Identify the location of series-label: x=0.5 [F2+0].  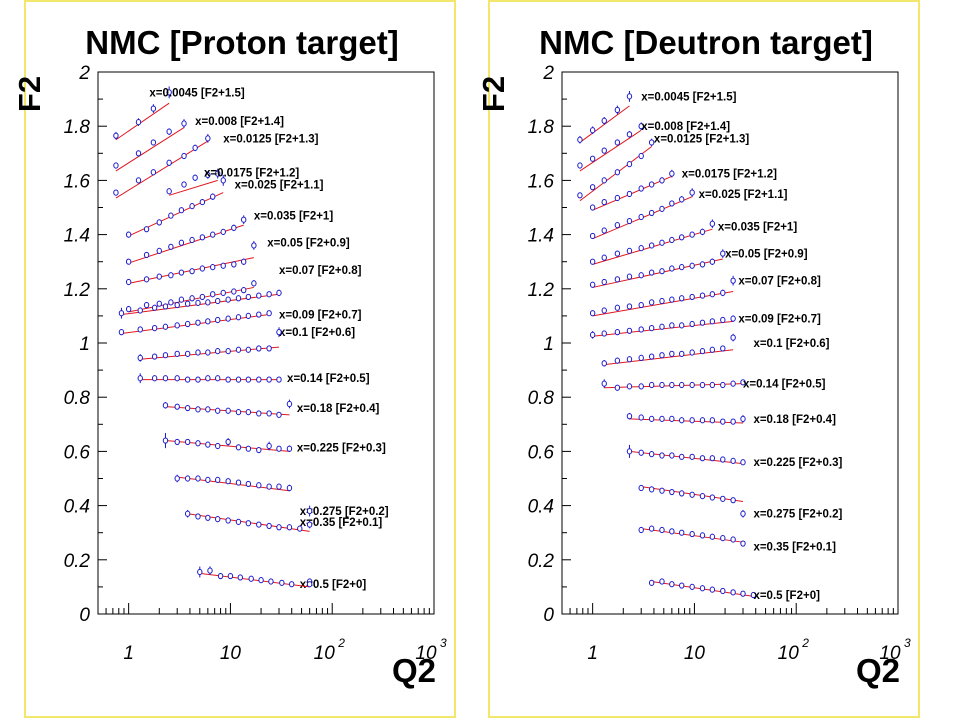
(333, 585).